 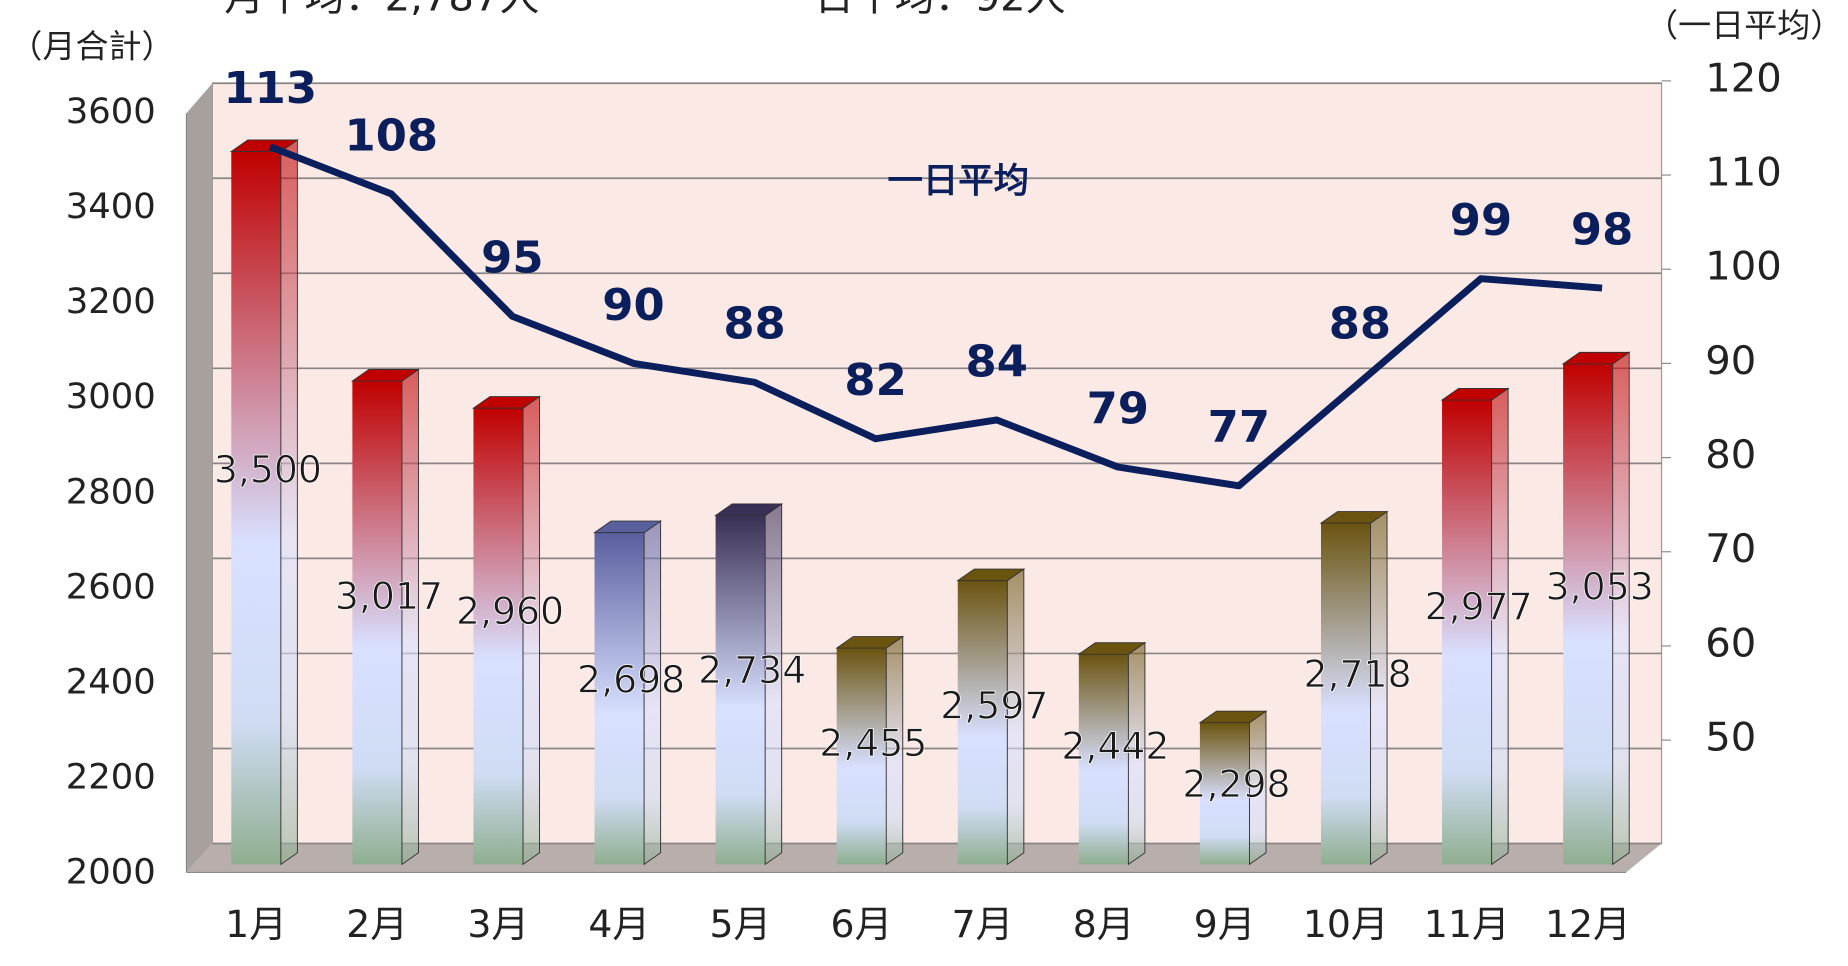 What do you see at coordinates (377, 924) in the screenshot?
I see `x-tick-label: 2月` at bounding box center [377, 924].